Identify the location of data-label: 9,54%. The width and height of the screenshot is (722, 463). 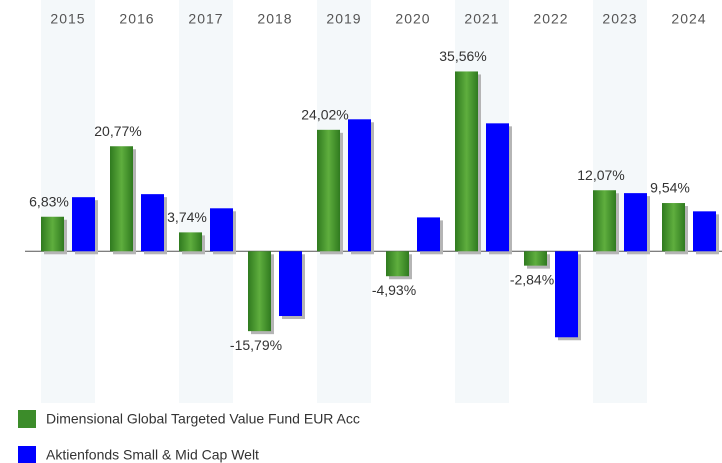
(670, 188).